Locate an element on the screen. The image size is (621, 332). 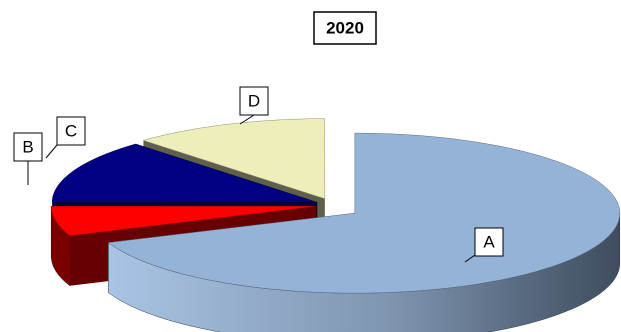
title-box is located at coordinates (345, 28).